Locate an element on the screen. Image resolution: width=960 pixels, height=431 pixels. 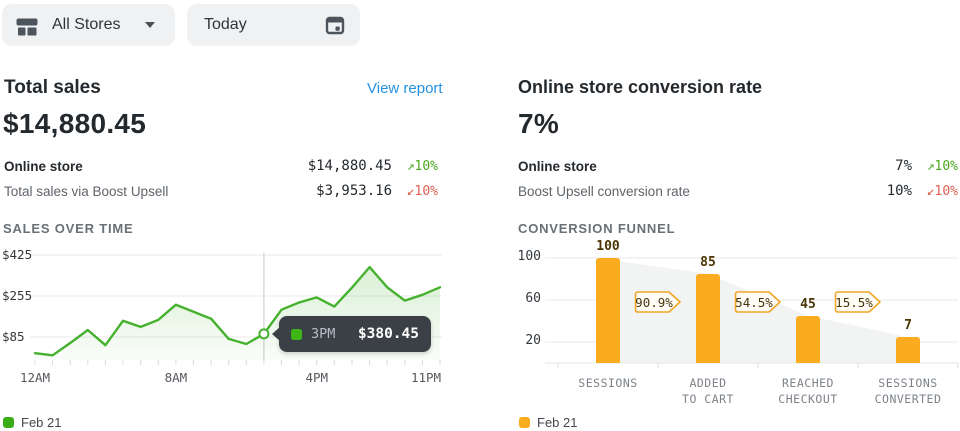
bar-value-label: 45 is located at coordinates (808, 304).